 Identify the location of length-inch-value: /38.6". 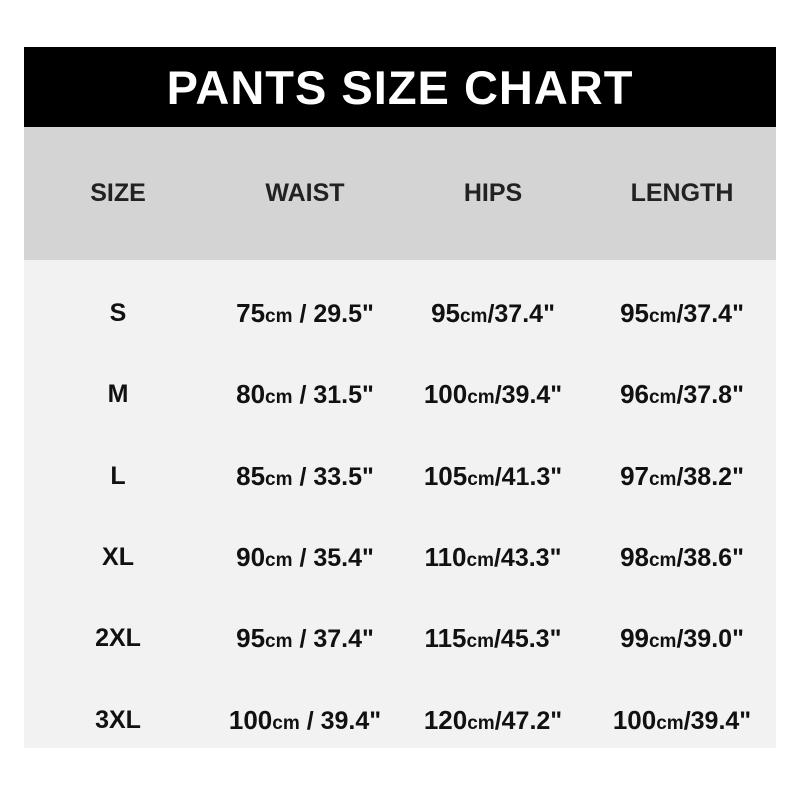
(710, 558).